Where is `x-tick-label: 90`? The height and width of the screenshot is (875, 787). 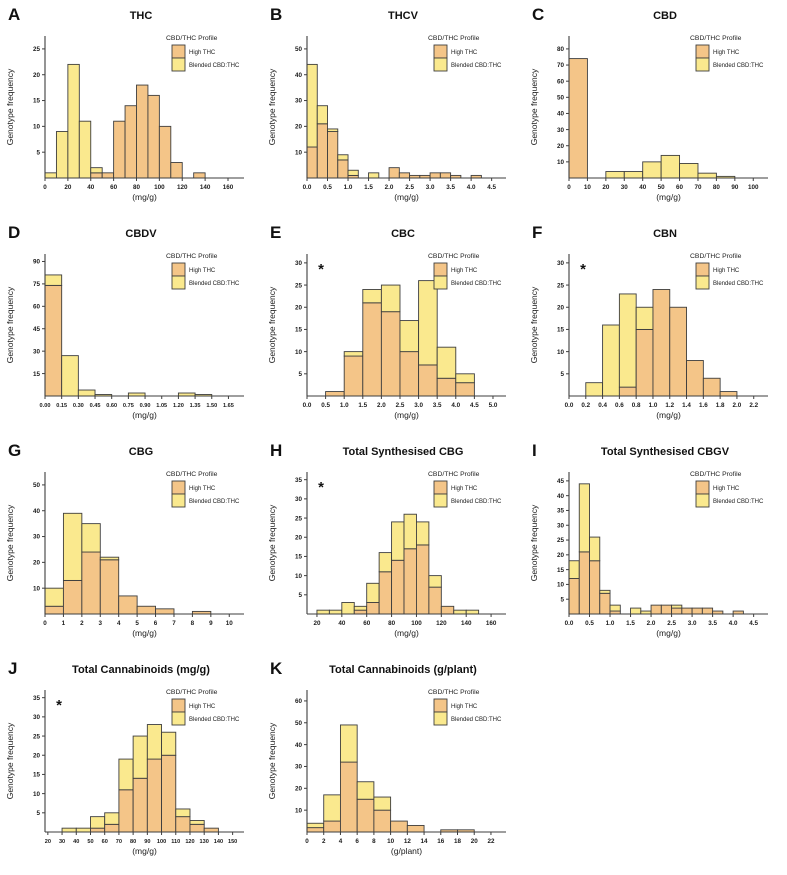
x-tick-label: 90 is located at coordinates (147, 842).